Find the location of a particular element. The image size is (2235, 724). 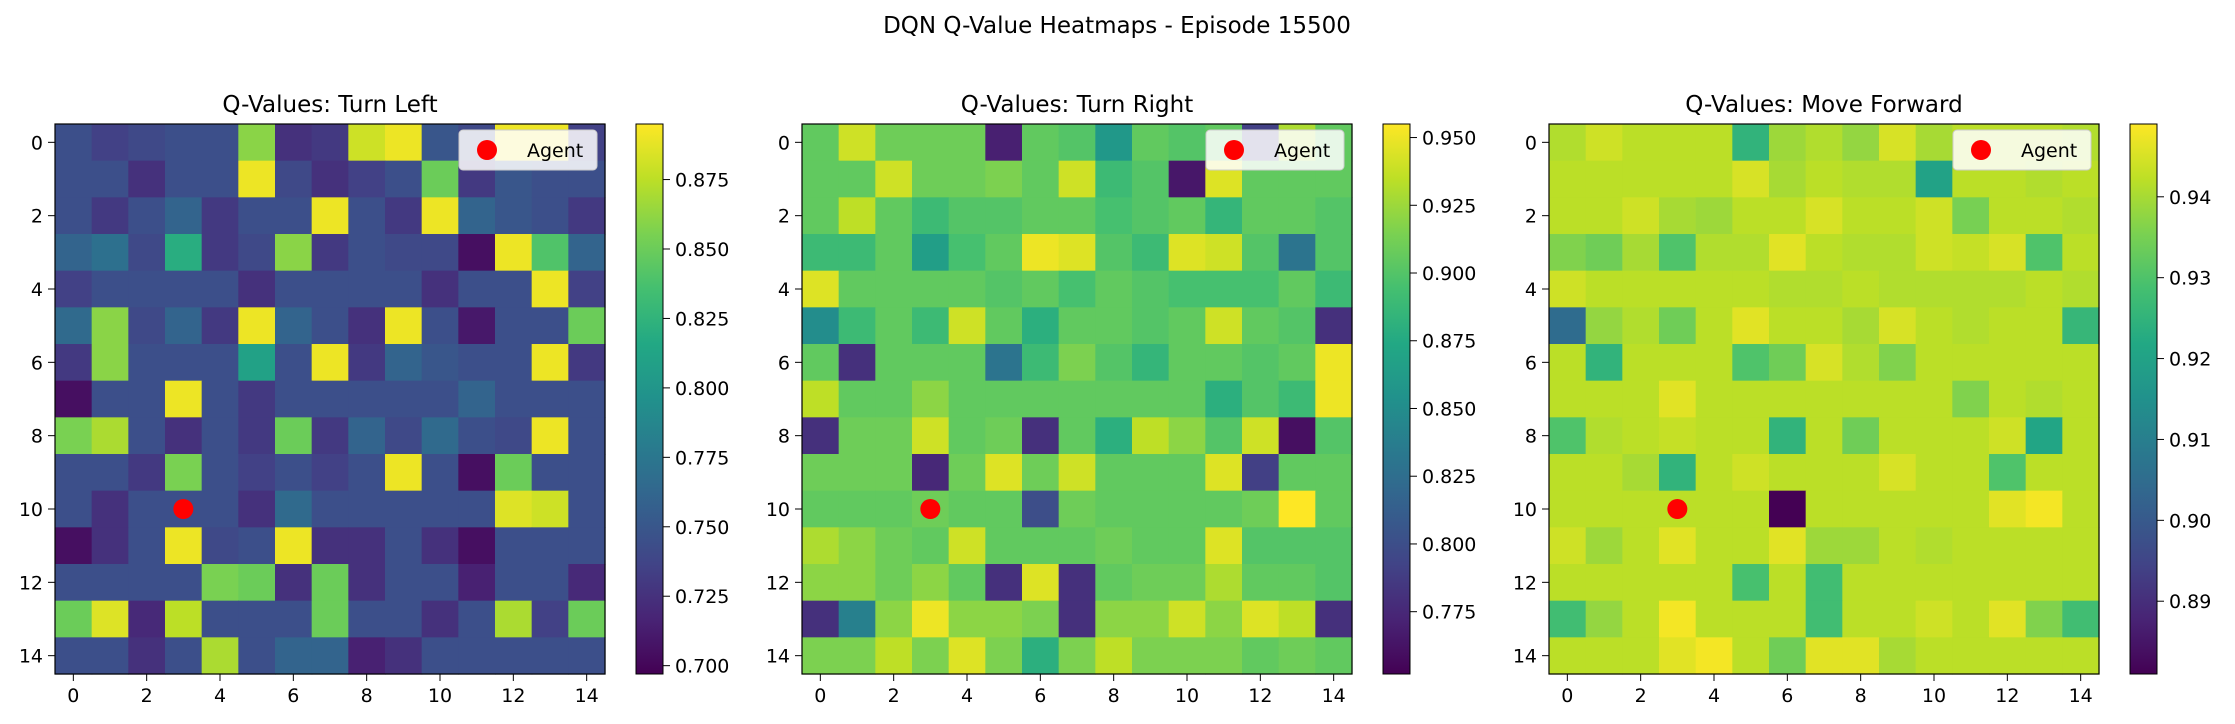

colorbar: 0.775 0.800 0.825 0.850 0.875 0.900 0.925 0.950 is located at coordinates (1429, 399).